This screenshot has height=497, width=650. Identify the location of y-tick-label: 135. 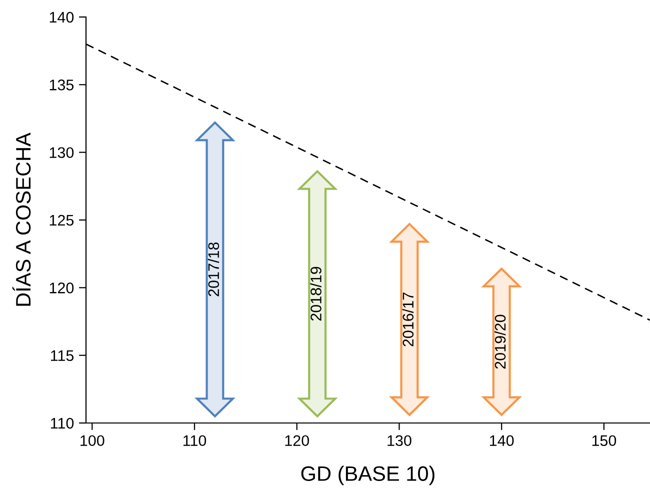
(62, 85).